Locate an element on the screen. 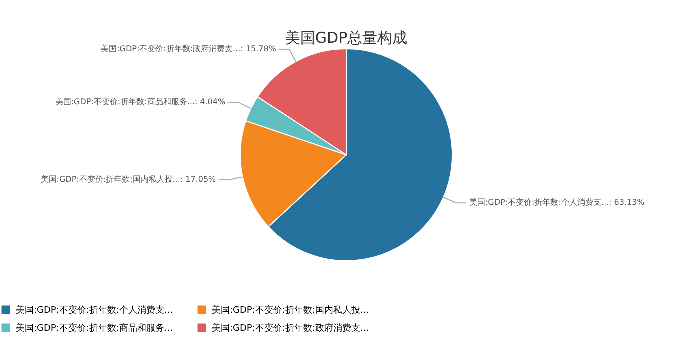 This screenshot has height=346, width=693. data-label: 美国:GDP:不变价:折年数:国内私人投...: 17.05% is located at coordinates (128, 179).